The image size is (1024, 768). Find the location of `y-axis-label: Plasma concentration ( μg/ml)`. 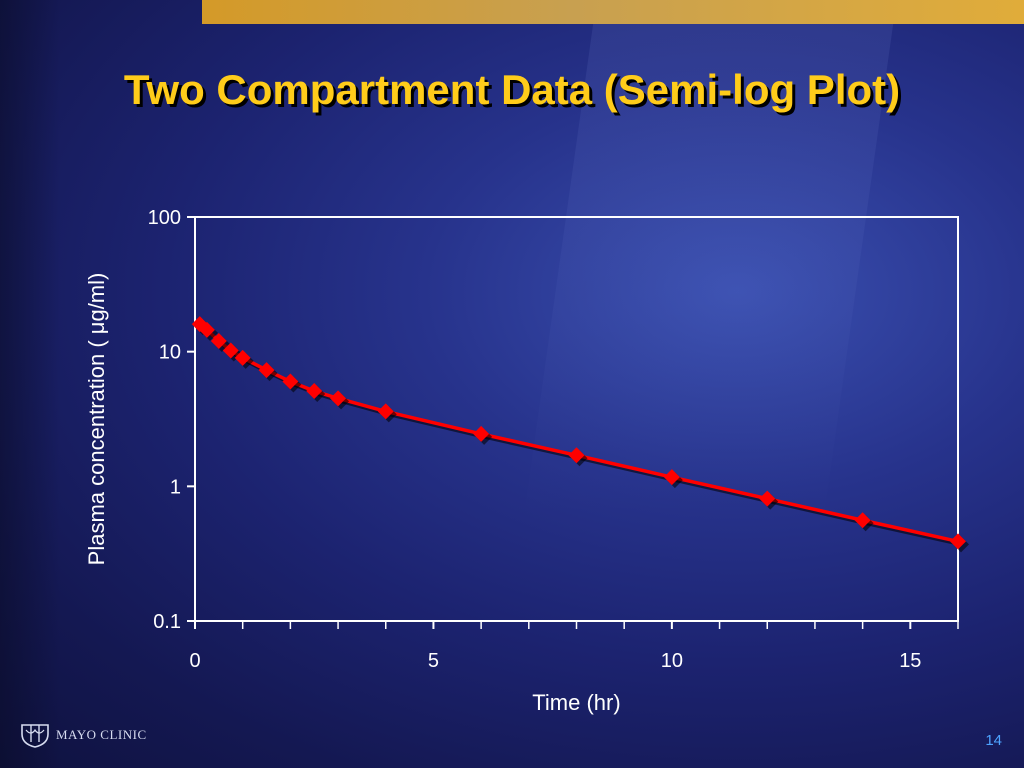

y-axis-label: Plasma concentration ( μg/ml) is located at coordinates (96, 419).